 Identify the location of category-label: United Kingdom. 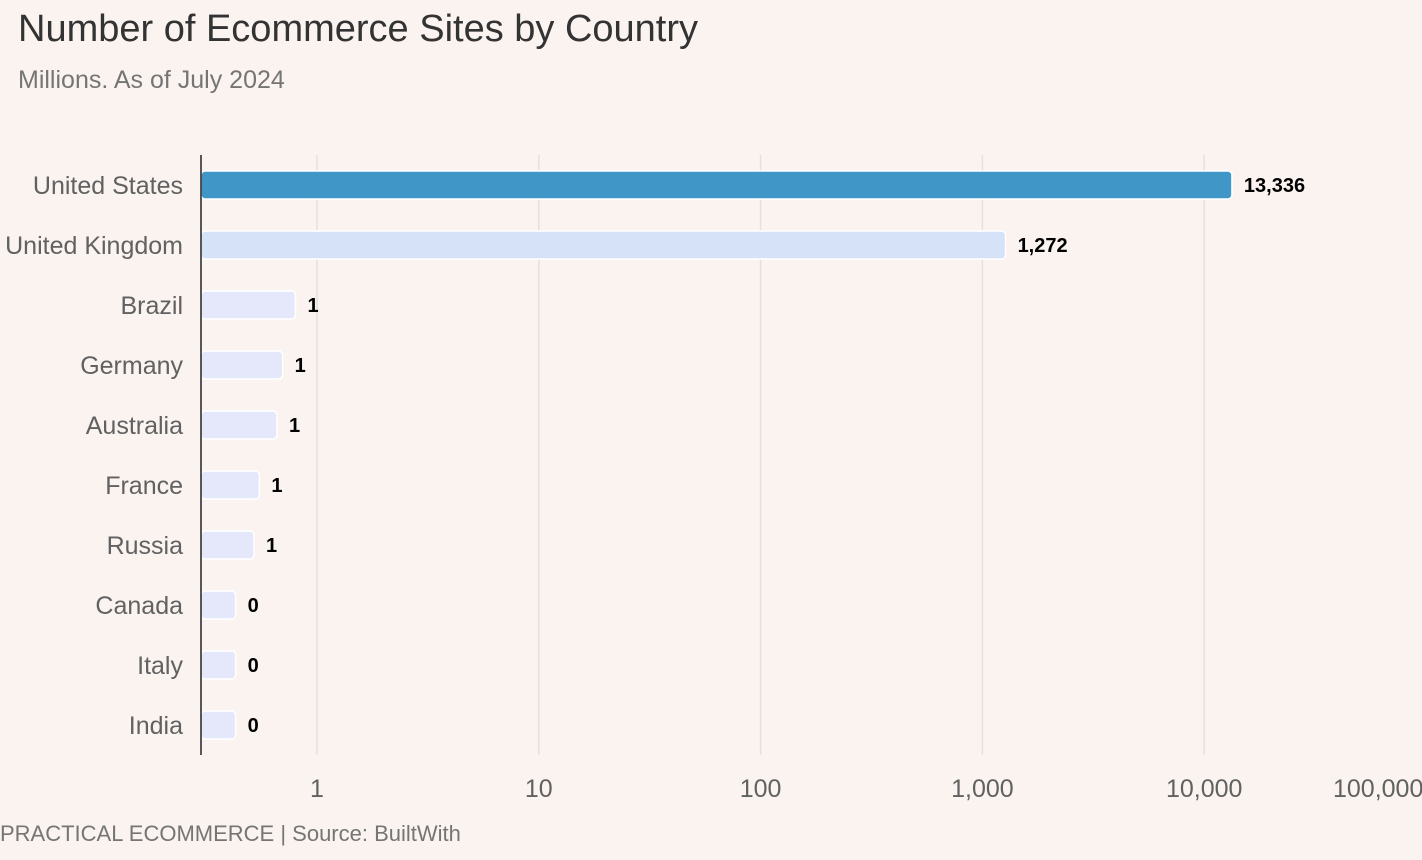
(94, 246).